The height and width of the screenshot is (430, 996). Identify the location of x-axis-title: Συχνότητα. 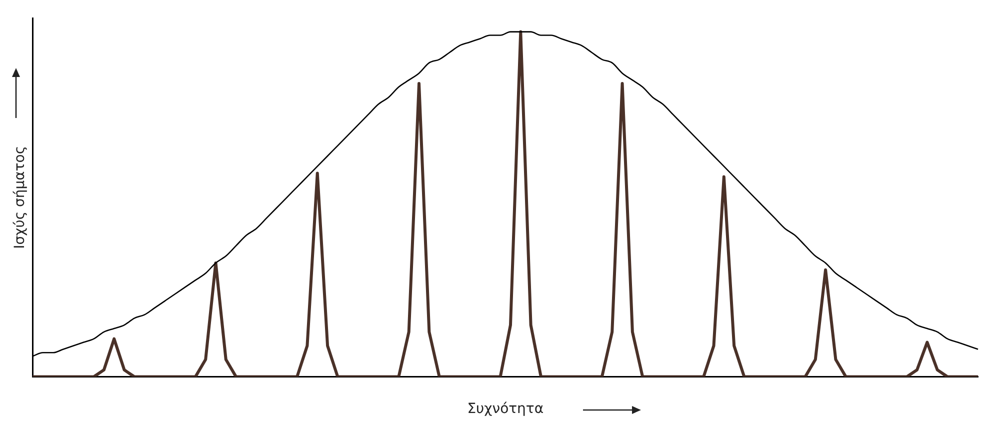
(505, 409).